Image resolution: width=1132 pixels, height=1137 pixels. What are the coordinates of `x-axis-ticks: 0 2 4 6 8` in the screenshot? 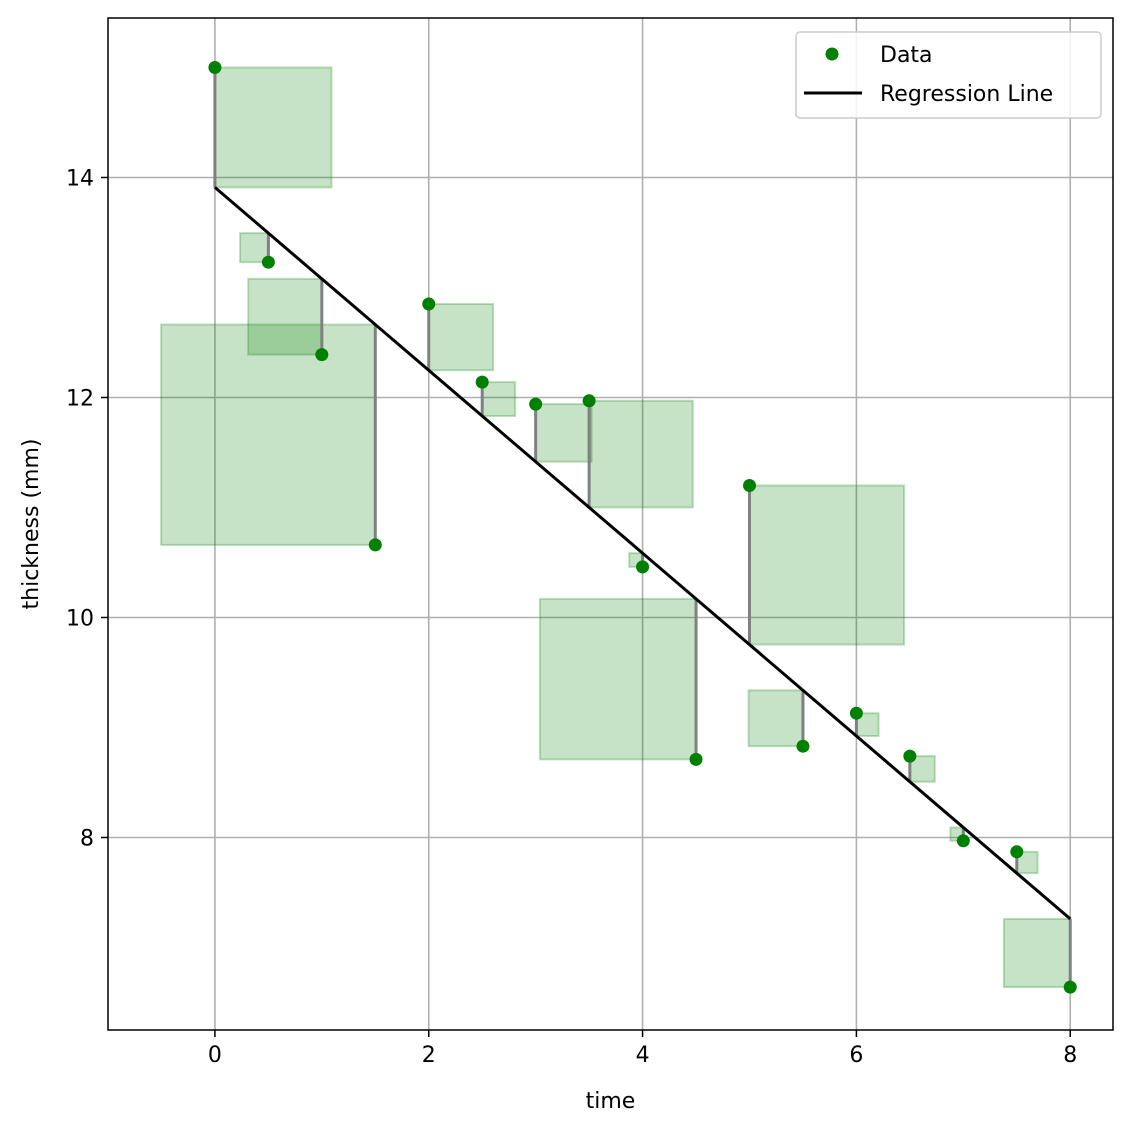 It's located at (642, 1049).